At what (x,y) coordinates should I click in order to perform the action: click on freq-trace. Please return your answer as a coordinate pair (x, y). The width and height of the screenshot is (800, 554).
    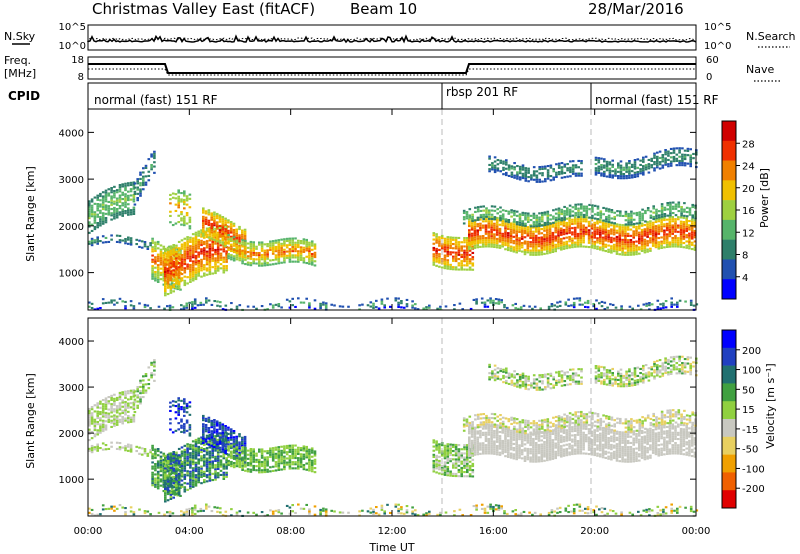
    Looking at the image, I should click on (392, 68).